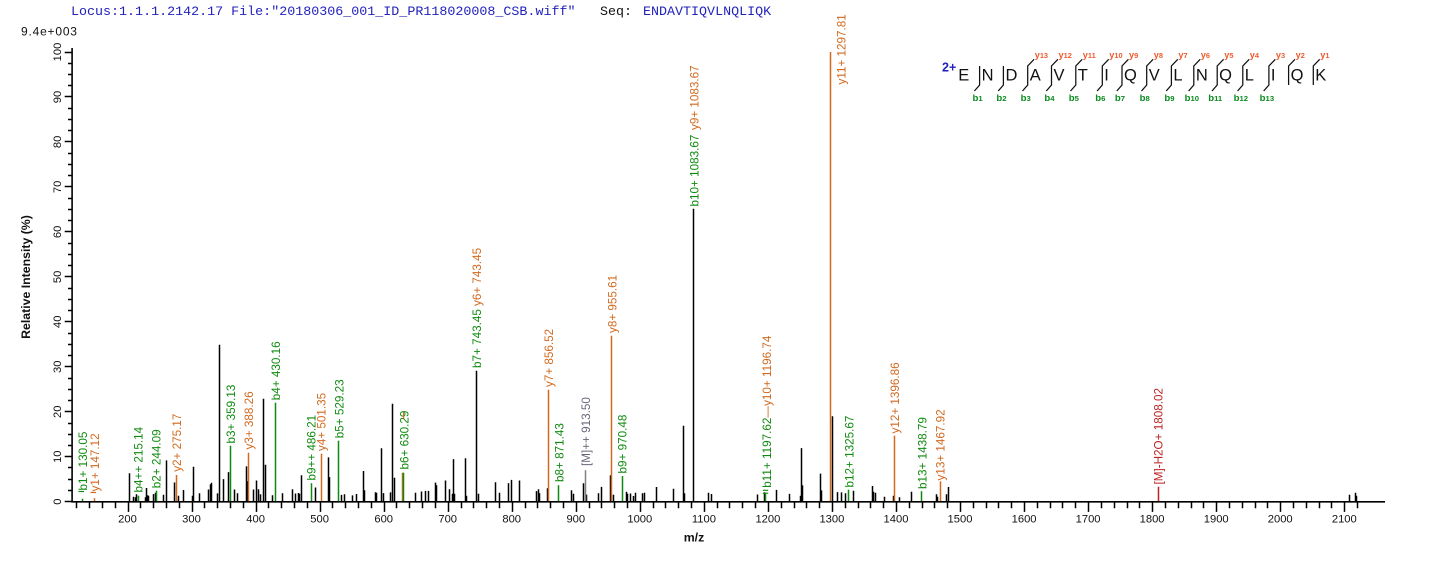 The width and height of the screenshot is (1436, 562). I want to click on svg-text: 9.4e+003, so click(49, 32).